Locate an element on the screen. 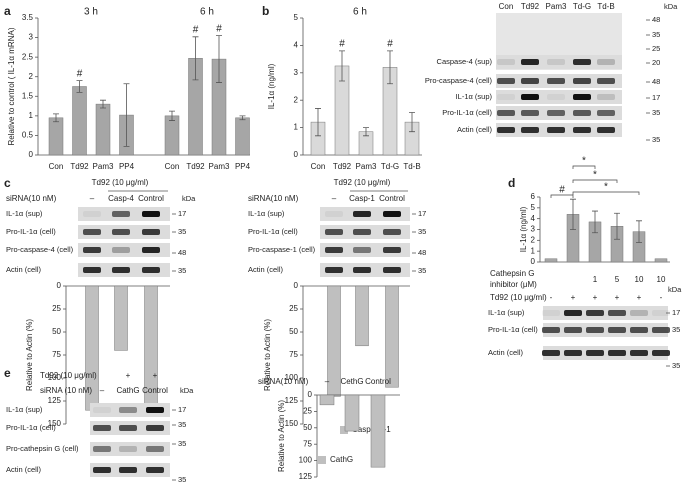  y-tick-label: 150 is located at coordinates (55, 423).